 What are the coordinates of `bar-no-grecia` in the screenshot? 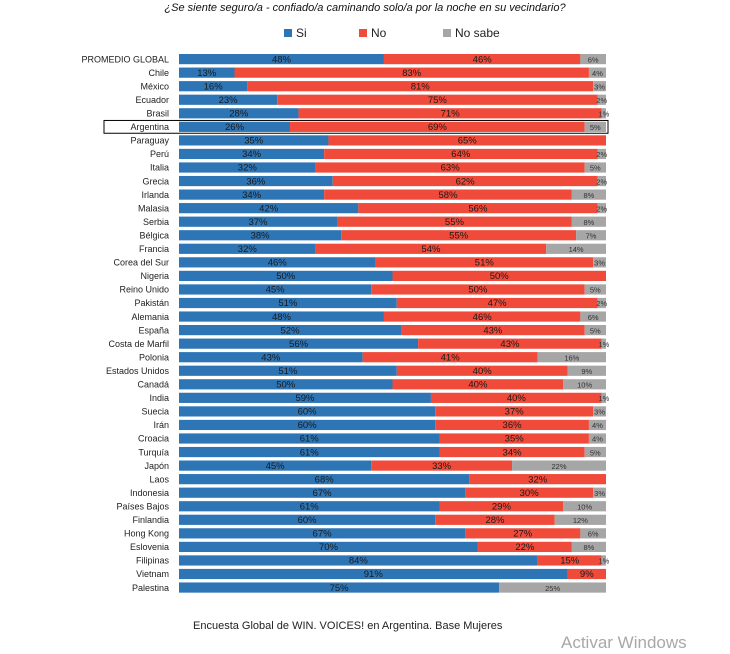 It's located at (465, 181).